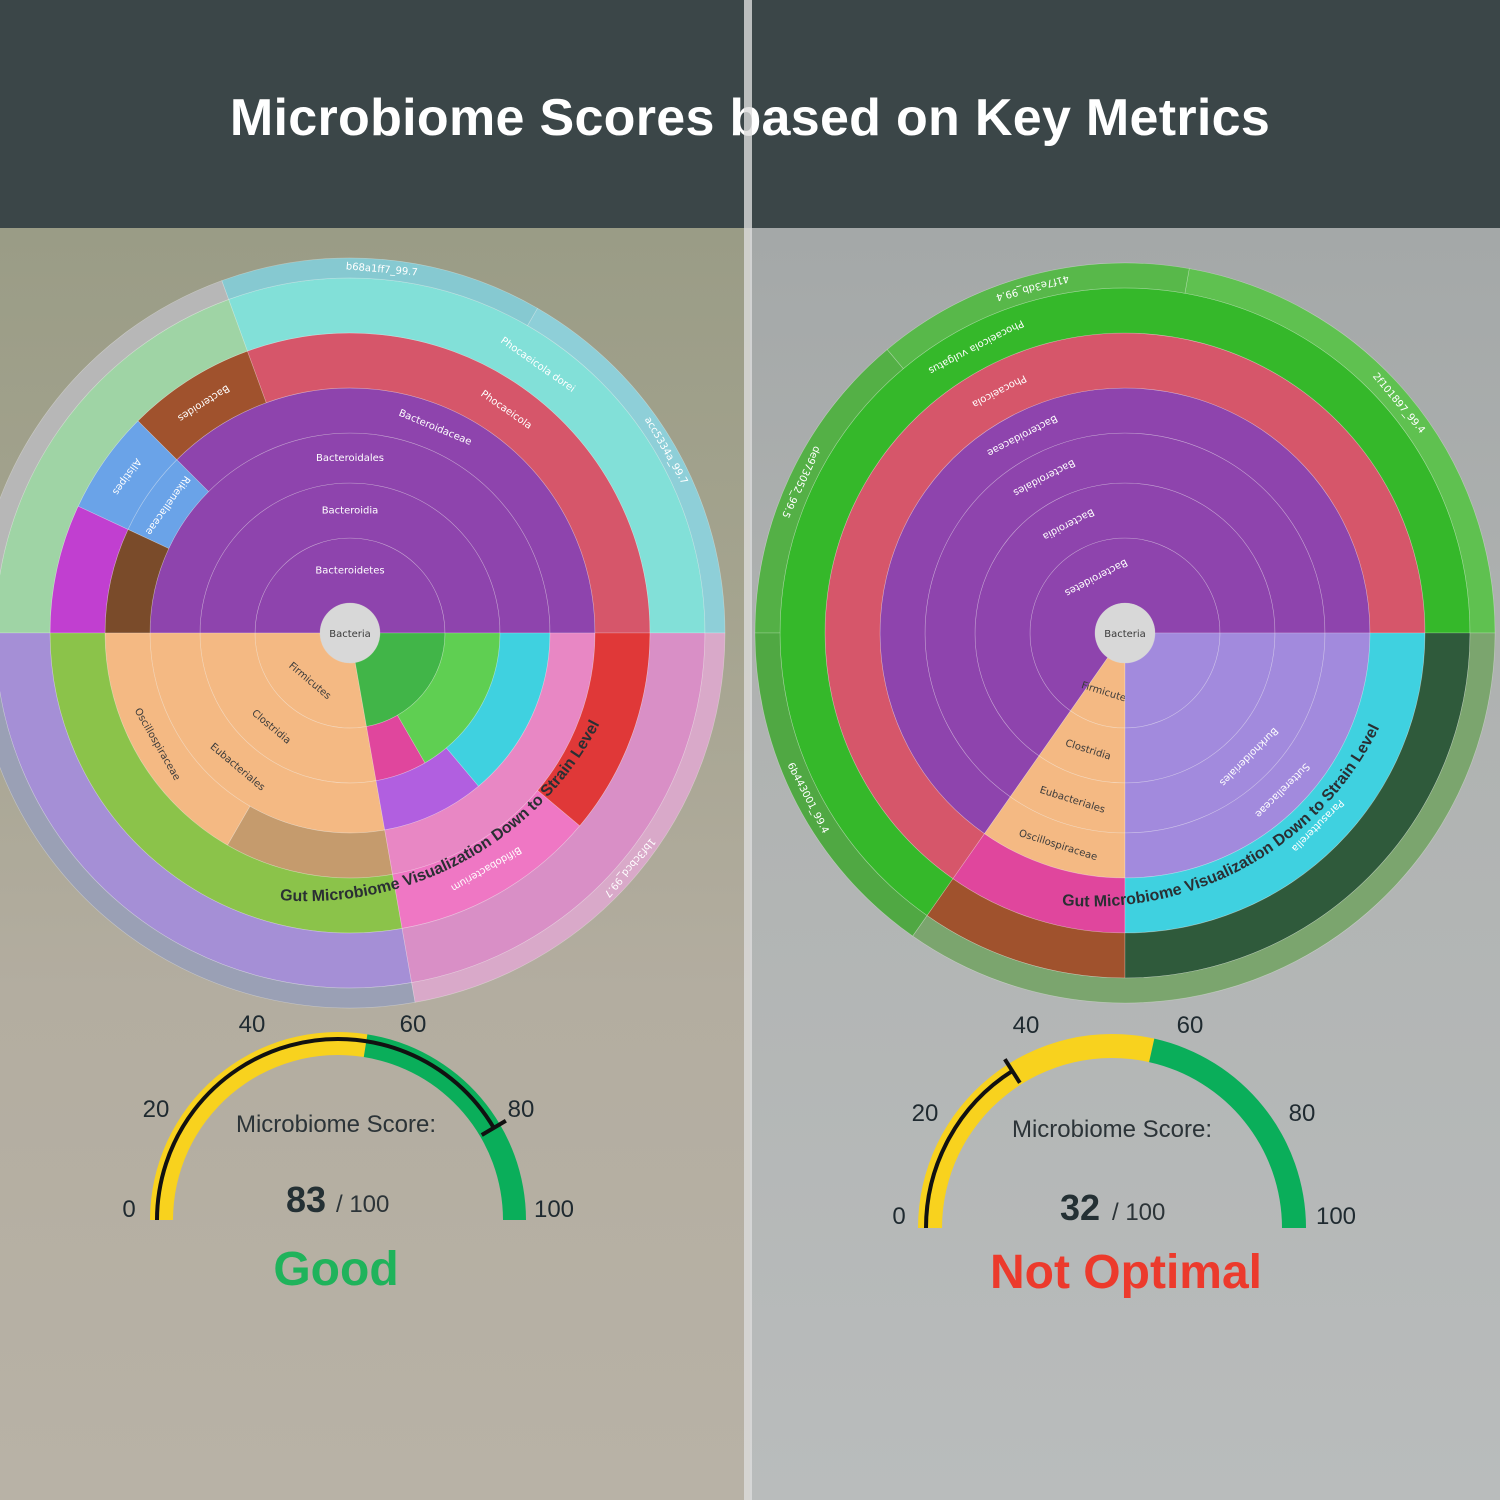 This screenshot has width=1500, height=1500. Describe the element at coordinates (362, 1204) in the screenshot. I see `gauge-max-good: / 100` at that location.